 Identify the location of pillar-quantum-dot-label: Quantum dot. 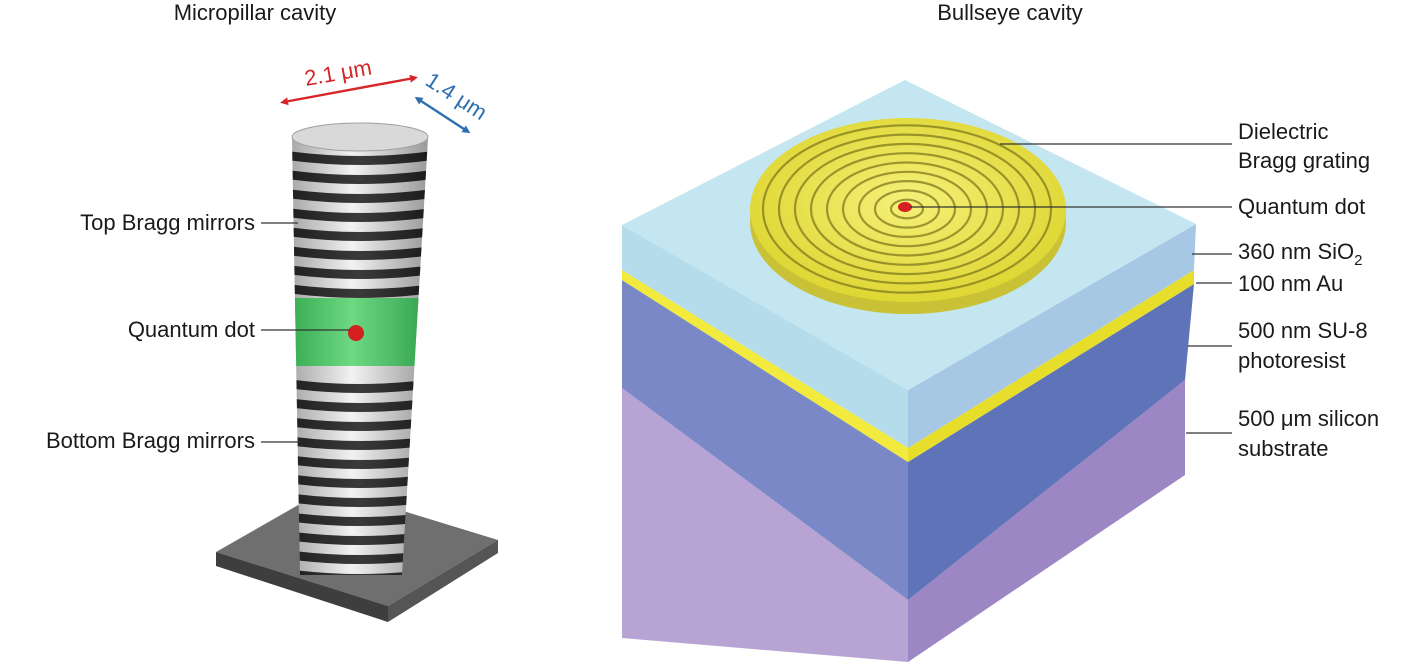
(191, 329).